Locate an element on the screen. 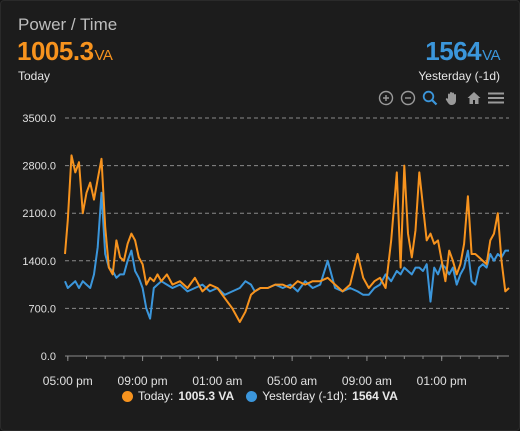 The width and height of the screenshot is (520, 431). legend-item-today: Today: 1005.3 VA is located at coordinates (178, 396).